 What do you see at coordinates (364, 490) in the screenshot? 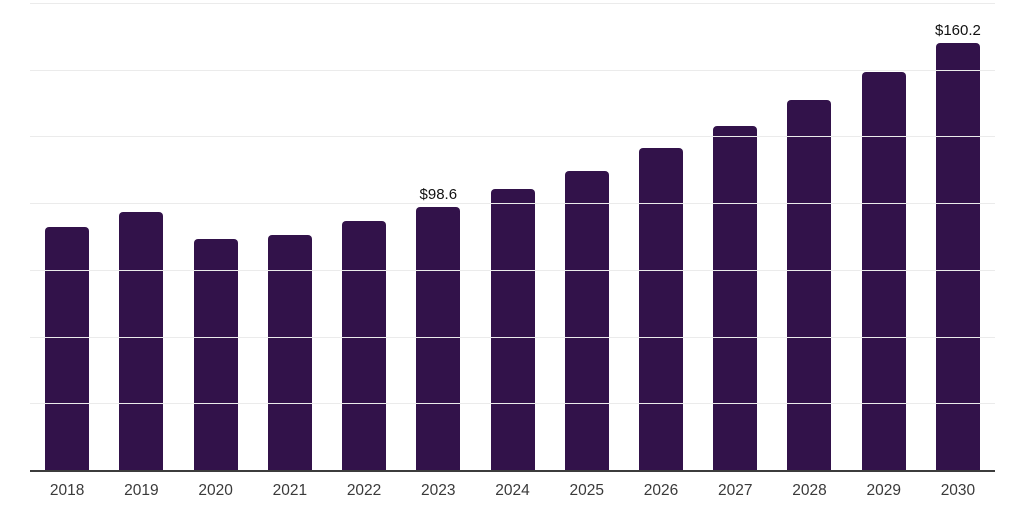
I see `x-tick-label-2022: 2022` at bounding box center [364, 490].